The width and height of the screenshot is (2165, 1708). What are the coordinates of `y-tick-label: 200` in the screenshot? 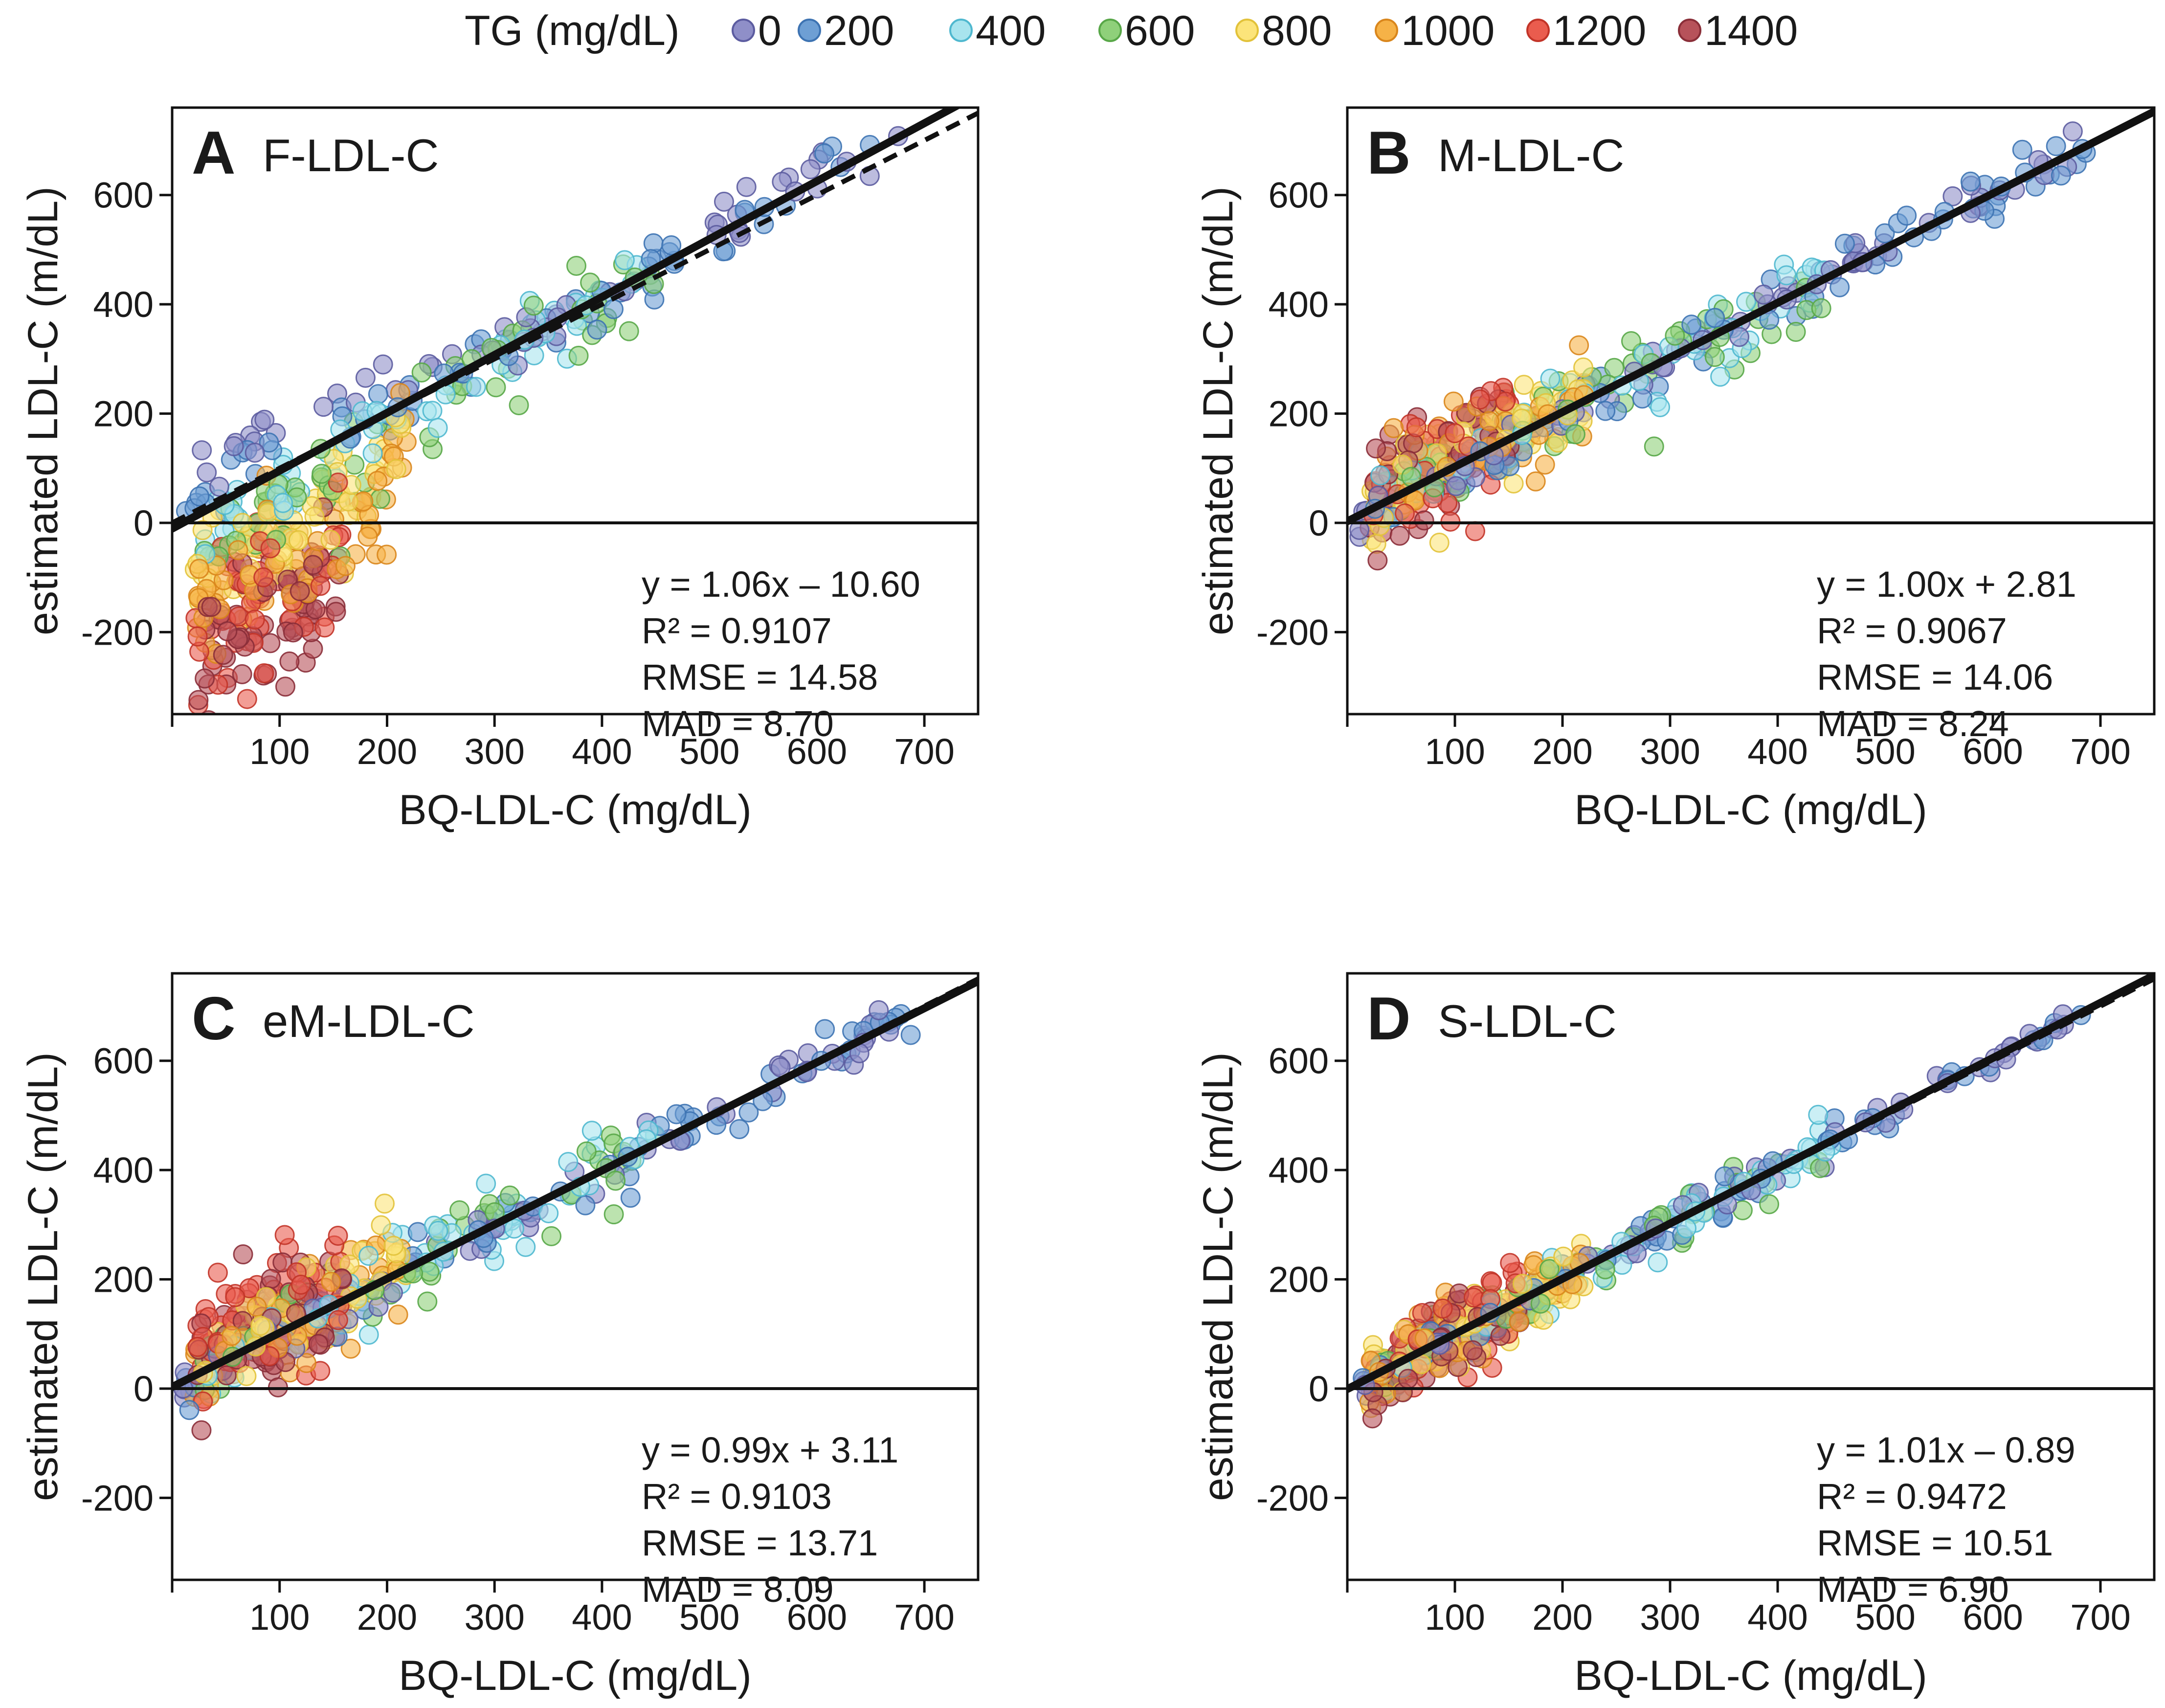 It's located at (124, 1279).